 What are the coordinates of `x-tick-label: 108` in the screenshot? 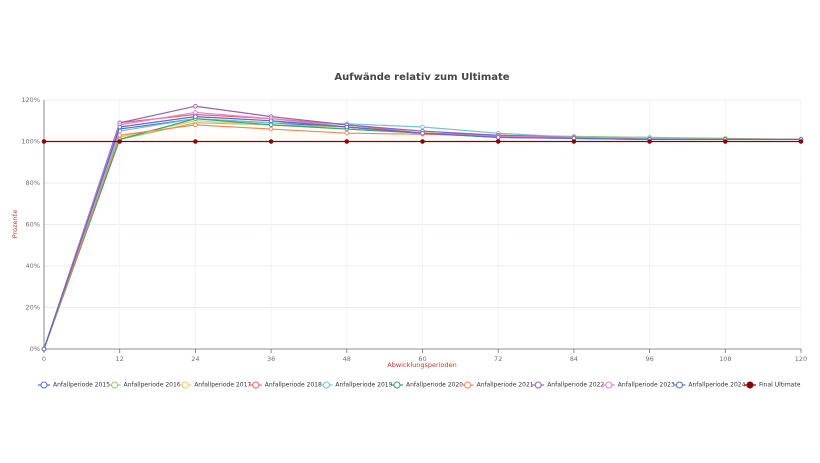 It's located at (725, 359).